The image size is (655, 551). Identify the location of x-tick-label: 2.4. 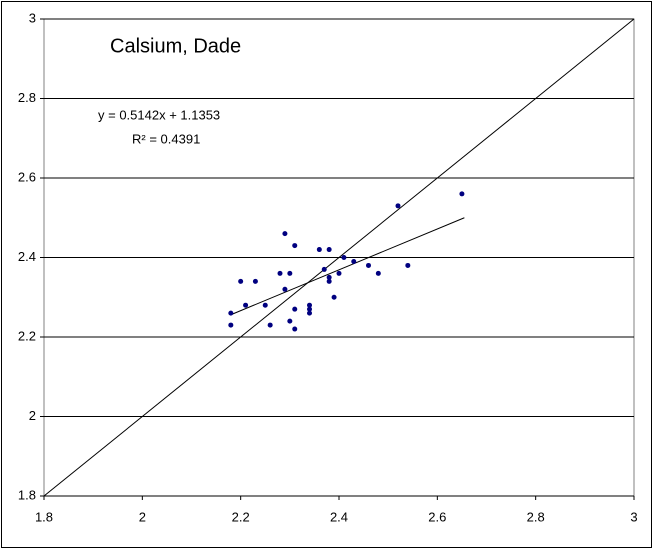
(339, 516).